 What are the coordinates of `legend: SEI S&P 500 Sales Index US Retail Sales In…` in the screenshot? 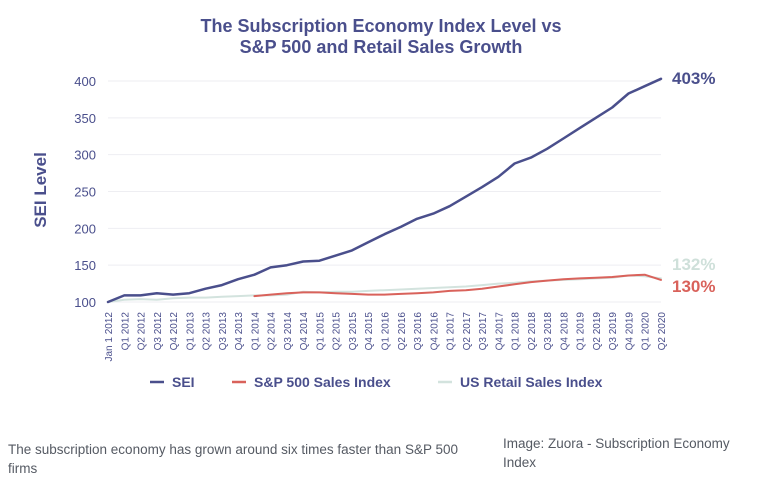 It's located at (376, 382).